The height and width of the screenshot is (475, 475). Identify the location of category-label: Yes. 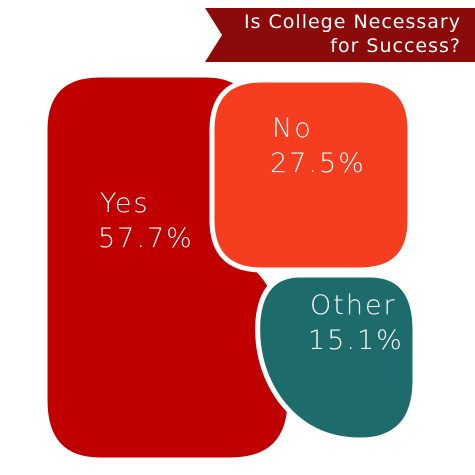
(125, 203).